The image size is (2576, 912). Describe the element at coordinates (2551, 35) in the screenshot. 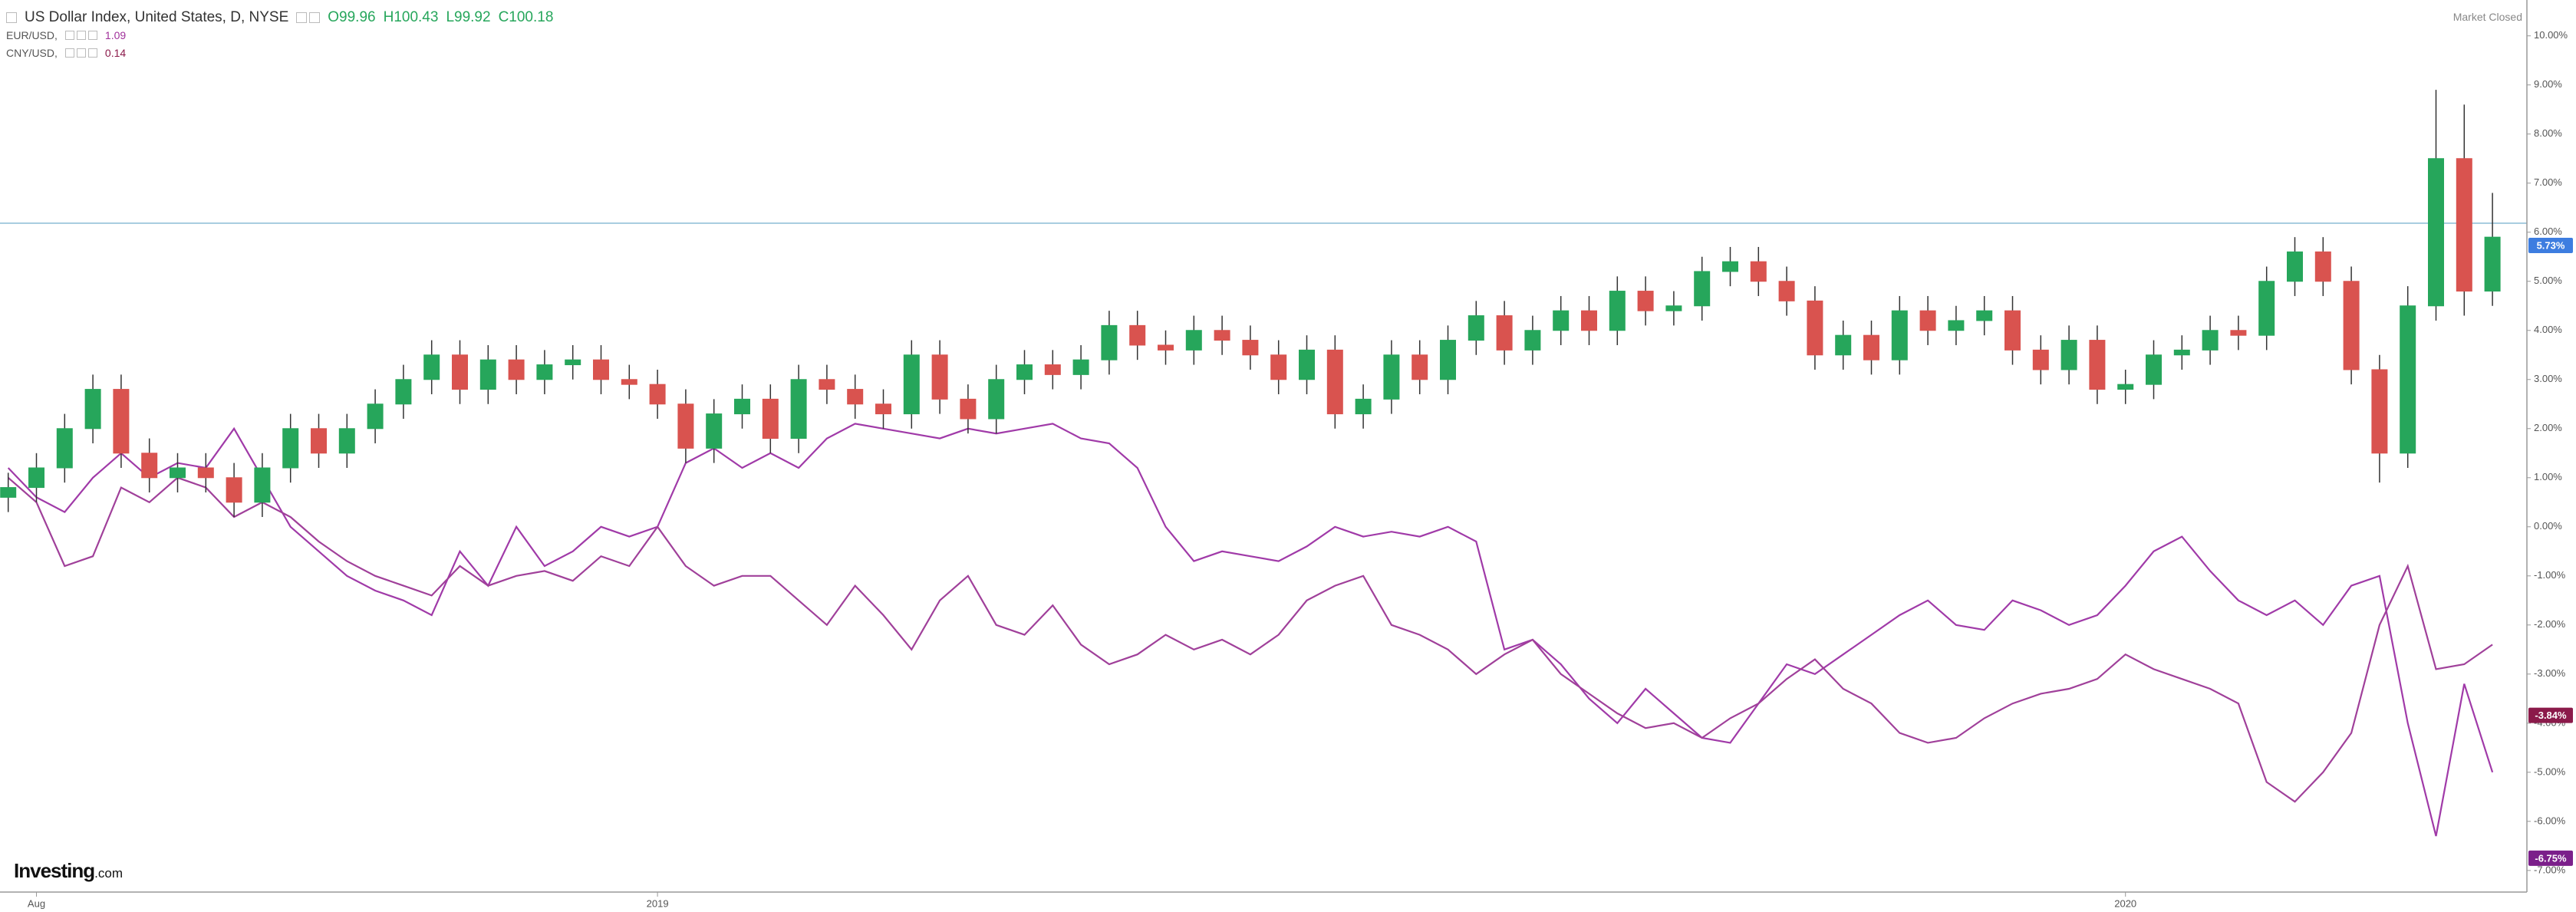

I see `y-tick-label: 10.00%` at that location.